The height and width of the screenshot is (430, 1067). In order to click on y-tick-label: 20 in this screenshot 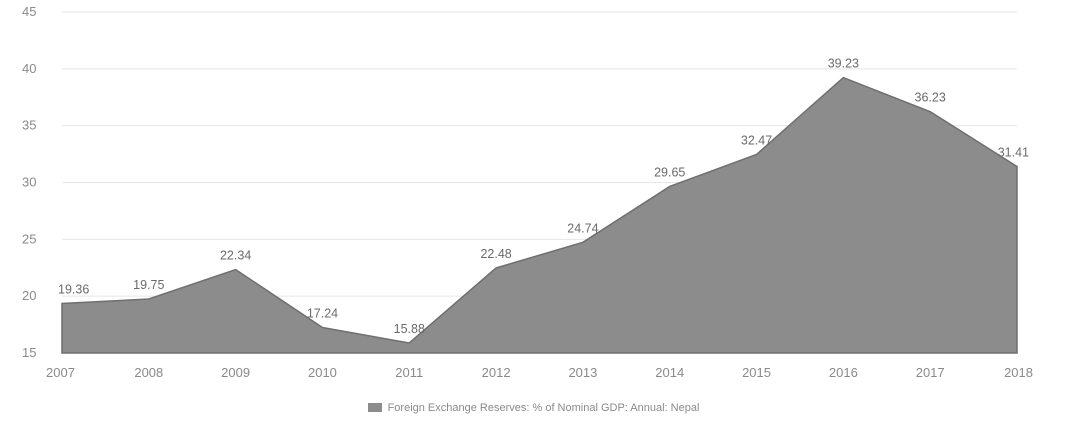, I will do `click(29, 295)`.